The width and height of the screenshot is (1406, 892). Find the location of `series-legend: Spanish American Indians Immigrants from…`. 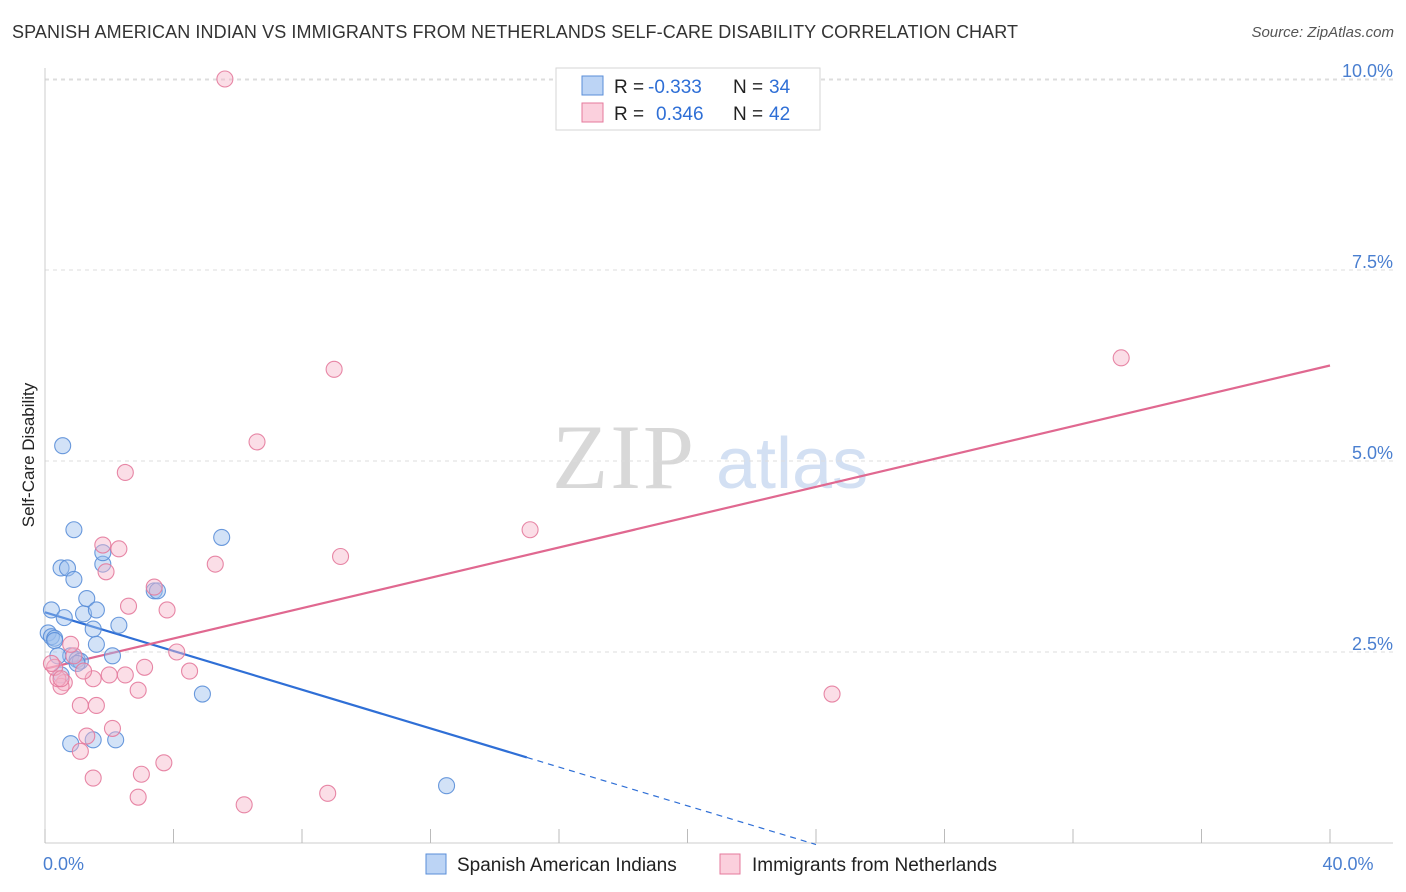

series-legend: Spanish American Indians Immigrants from… is located at coordinates (711, 864).